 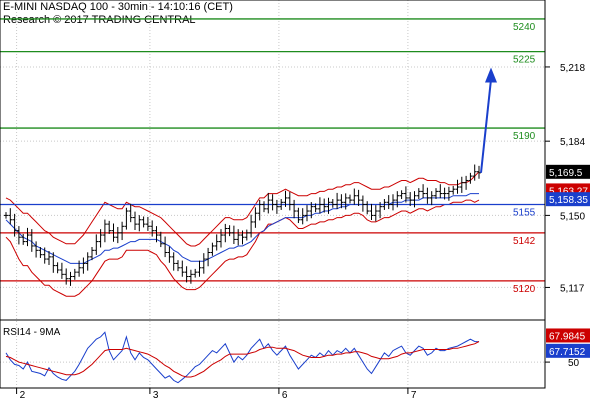 I want to click on forecast-arrow, so click(x=488, y=120).